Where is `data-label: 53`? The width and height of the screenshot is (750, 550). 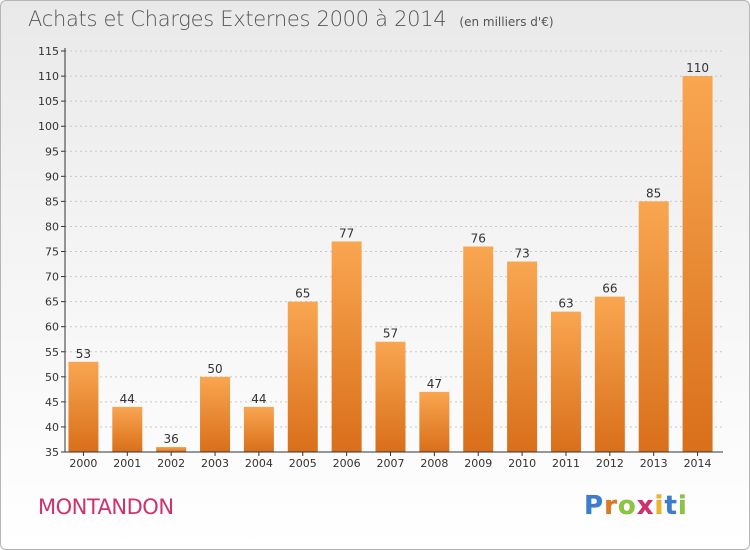
data-label: 53 is located at coordinates (83, 354).